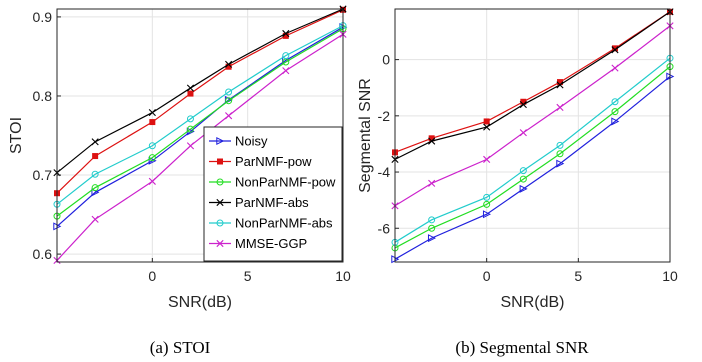  Describe the element at coordinates (47, 135) in the screenshot. I see `stoi-y-ticks: 0.6 0.7 0.8 0.9` at that location.